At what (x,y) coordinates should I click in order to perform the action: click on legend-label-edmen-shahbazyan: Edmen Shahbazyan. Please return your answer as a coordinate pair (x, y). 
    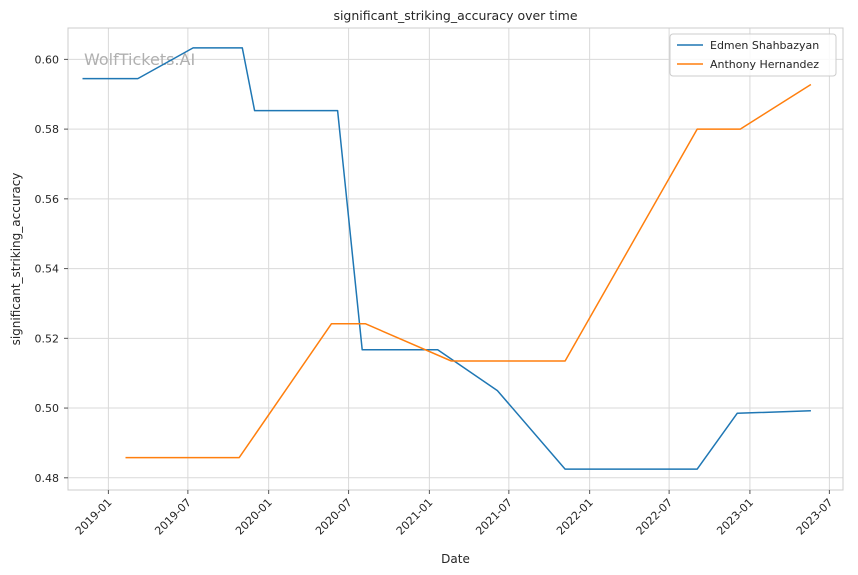
    Looking at the image, I should click on (764, 45).